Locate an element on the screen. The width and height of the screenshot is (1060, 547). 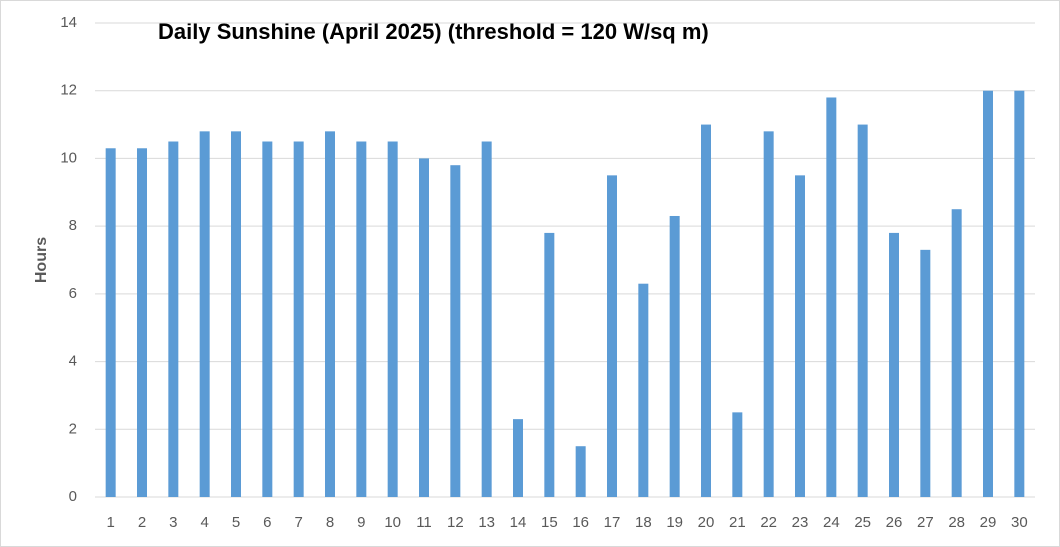
x-tick-label: 11 is located at coordinates (424, 522).